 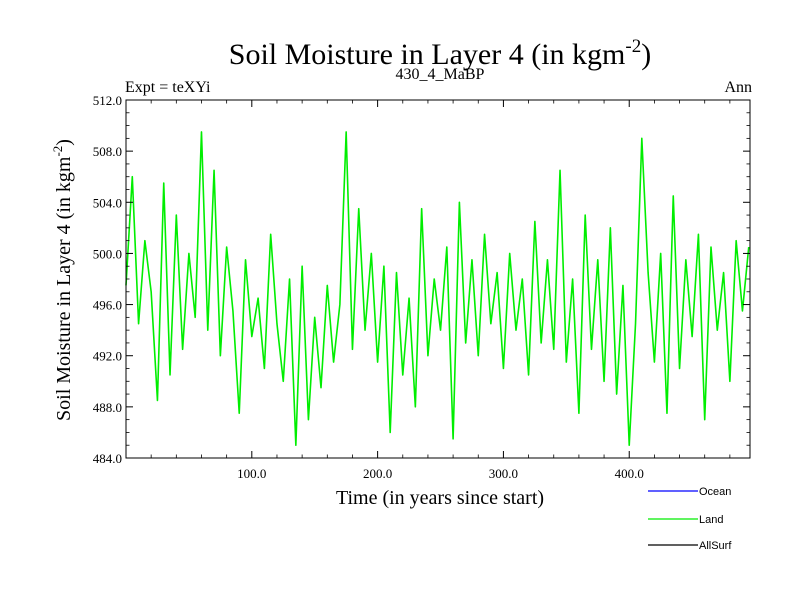 What do you see at coordinates (107, 151) in the screenshot?
I see `y-tick-label: 508.0` at bounding box center [107, 151].